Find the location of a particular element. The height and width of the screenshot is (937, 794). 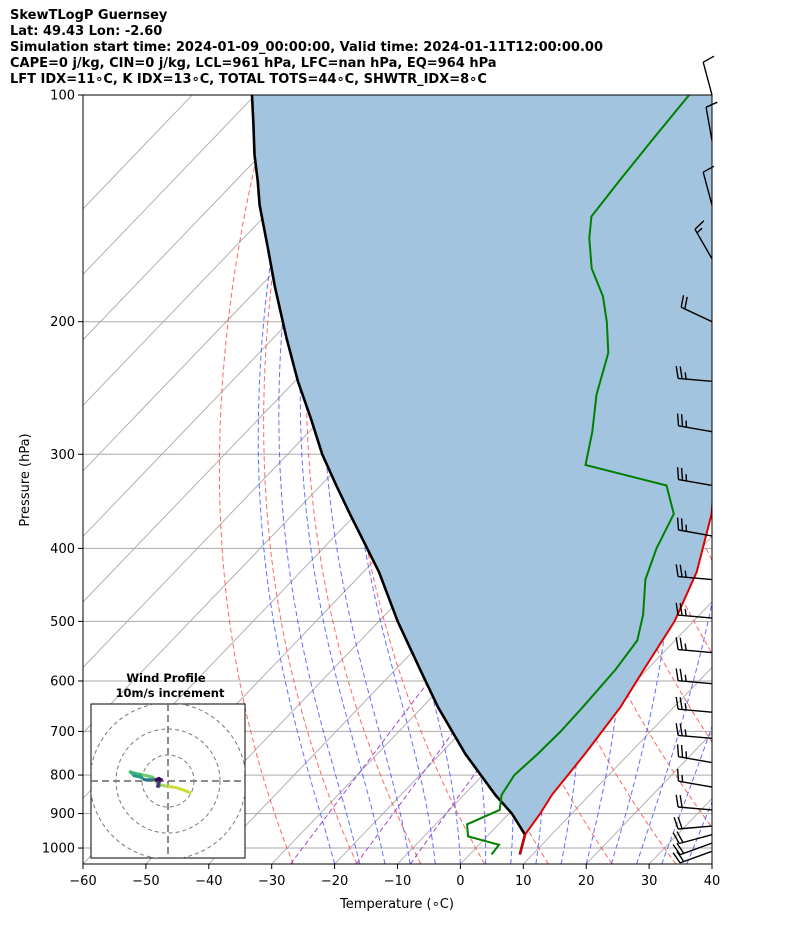

y-tick-label: 600 is located at coordinates (62, 681).